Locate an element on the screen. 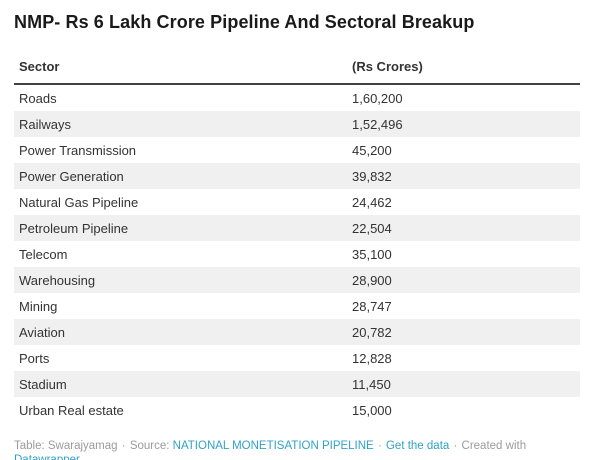  sector-cell: Ports is located at coordinates (34, 358).